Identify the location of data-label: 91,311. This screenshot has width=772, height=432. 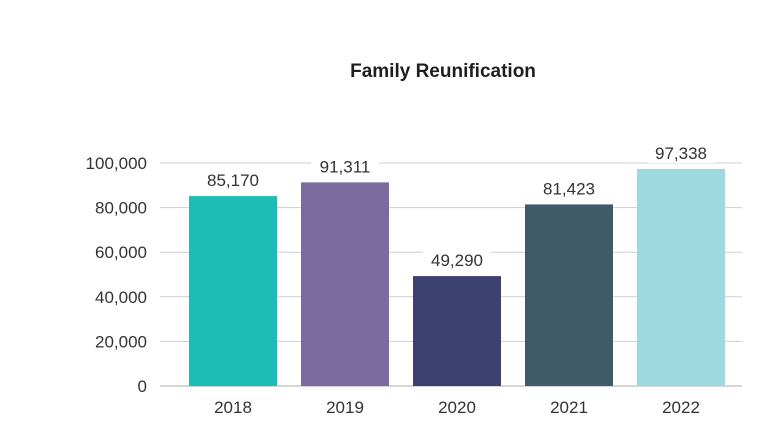
(345, 166).